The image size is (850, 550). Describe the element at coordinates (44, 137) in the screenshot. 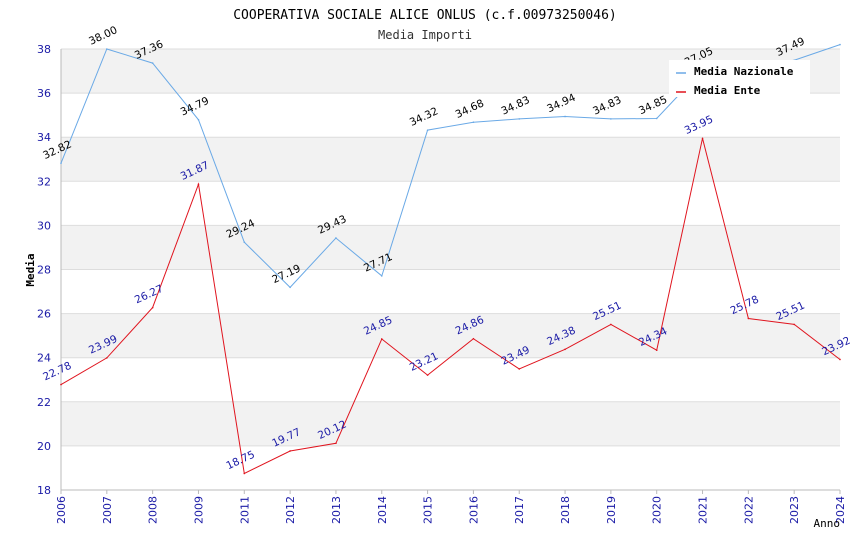

I see `y-tick-label: 34` at that location.